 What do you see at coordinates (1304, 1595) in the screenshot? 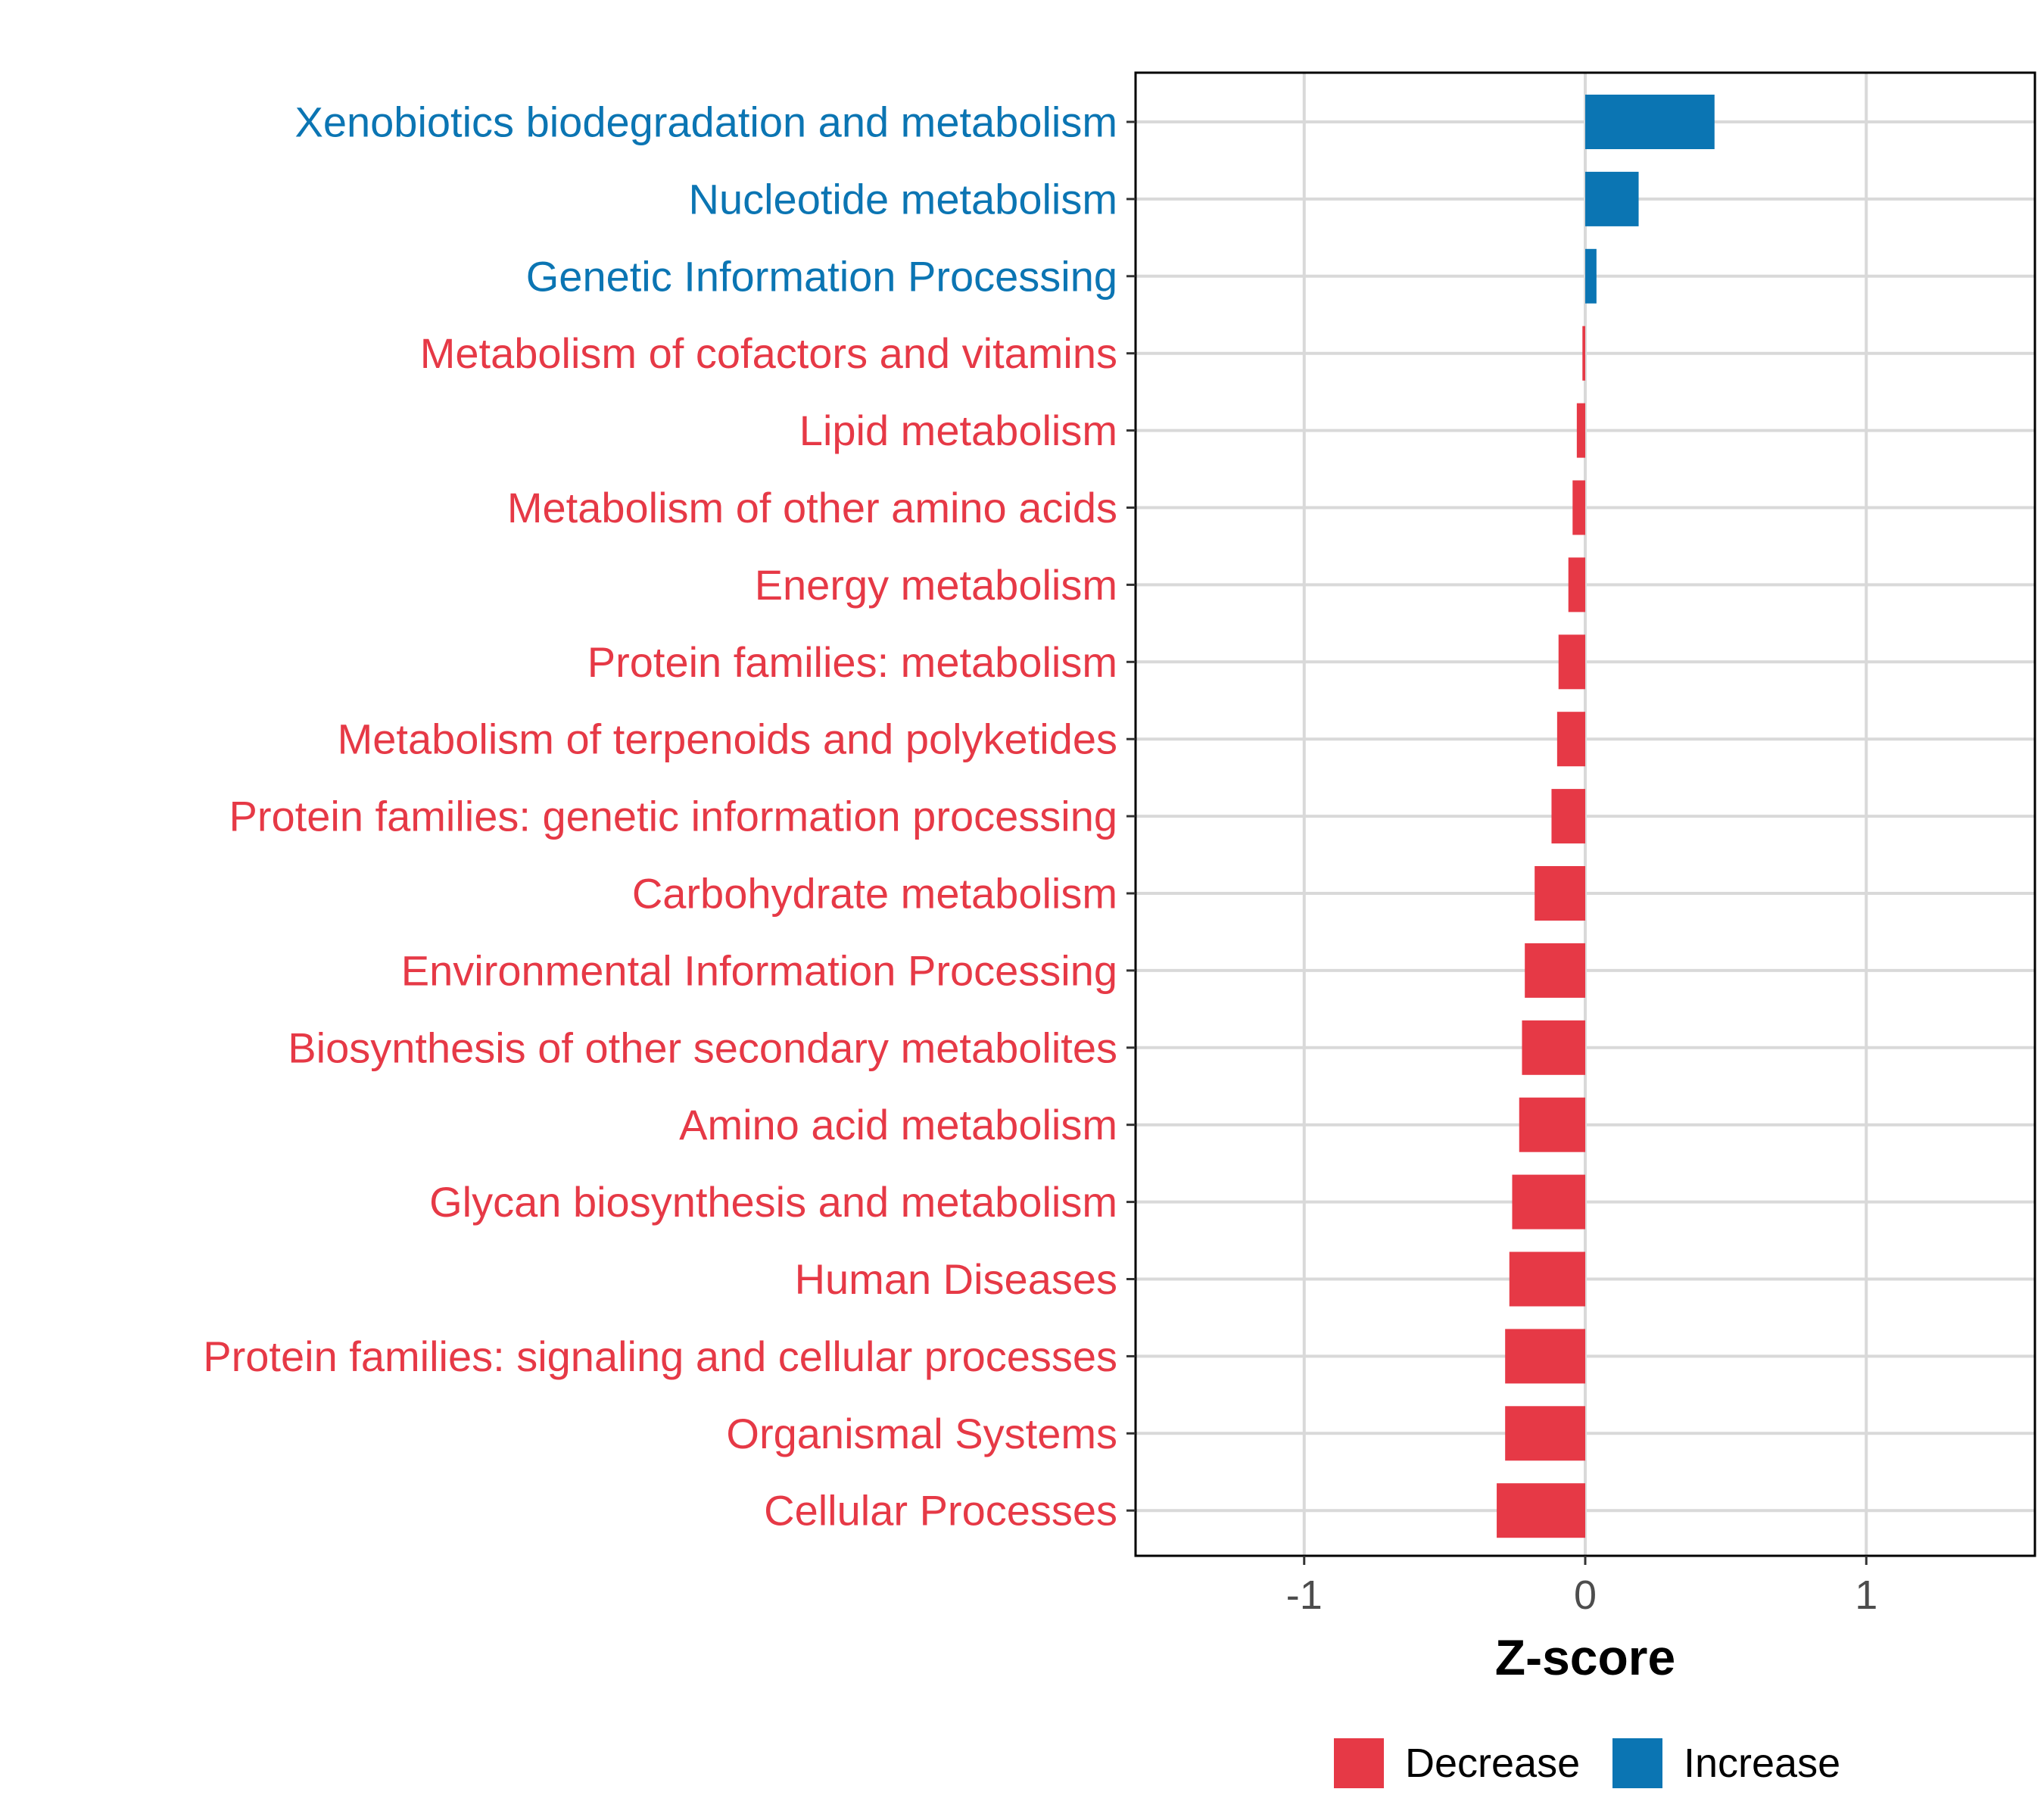
I see `x-tick-label: -1` at bounding box center [1304, 1595].